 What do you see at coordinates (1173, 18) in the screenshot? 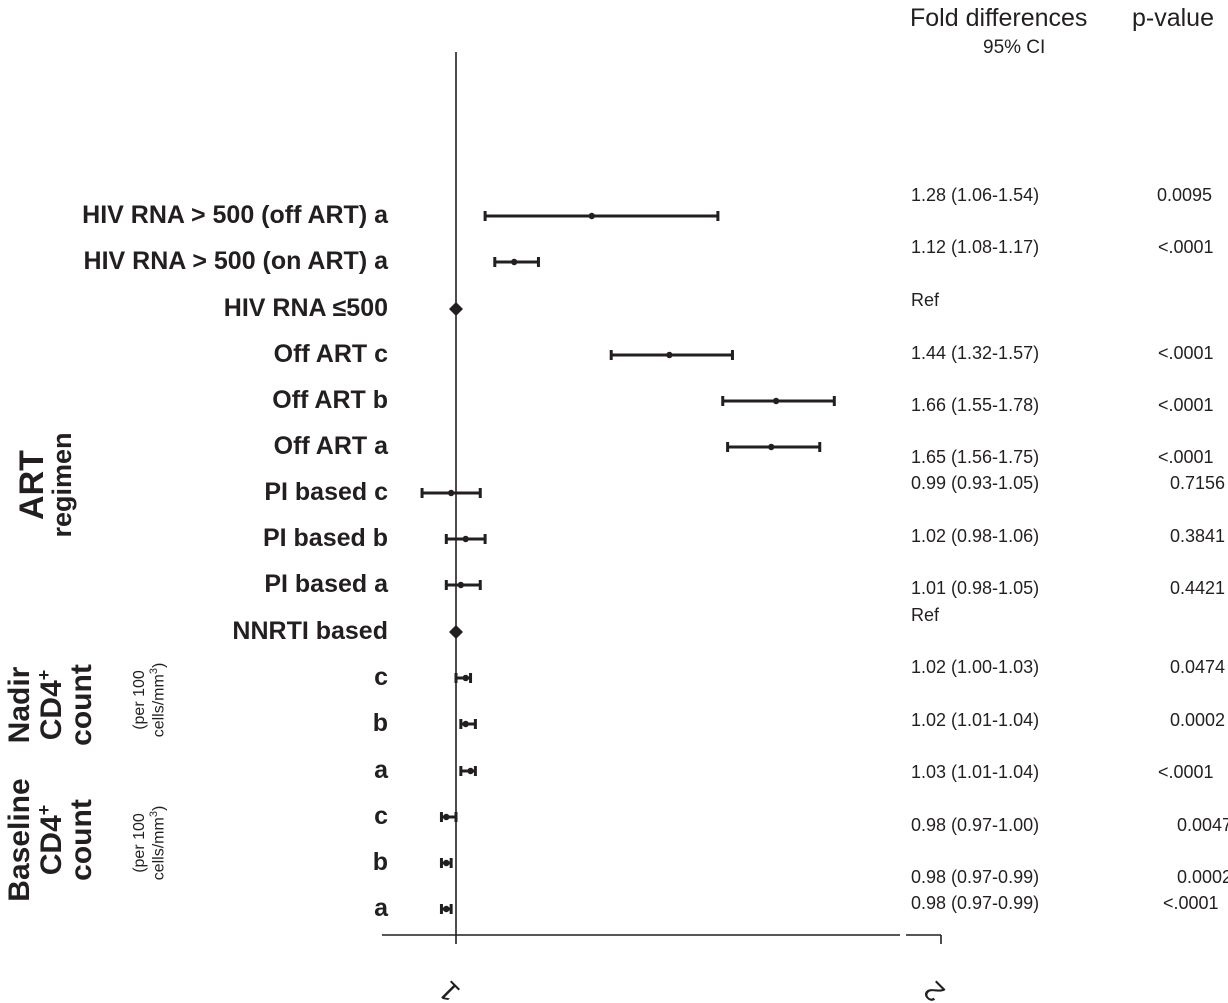
I see `p-value-header: p-value` at bounding box center [1173, 18].